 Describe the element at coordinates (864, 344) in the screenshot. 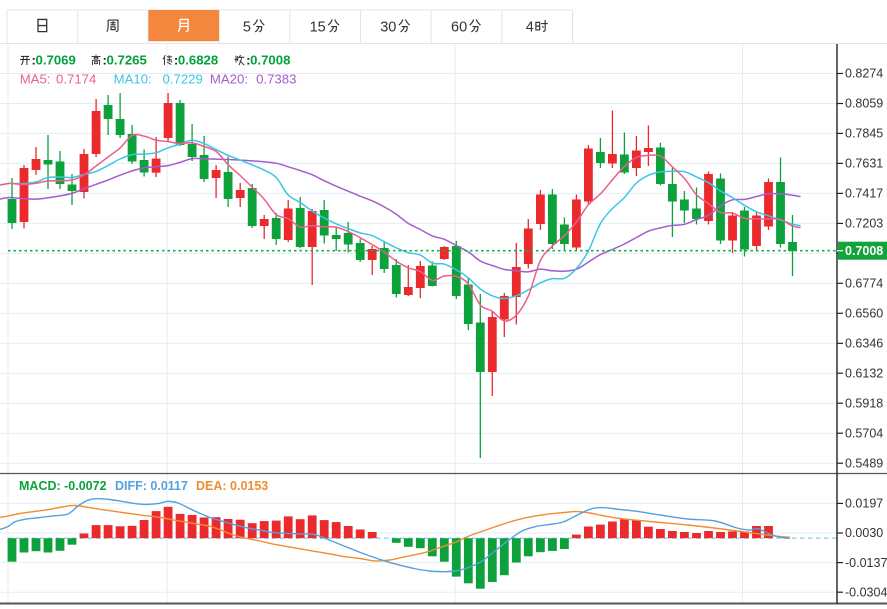

I see `svg-text: 0.6346` at that location.